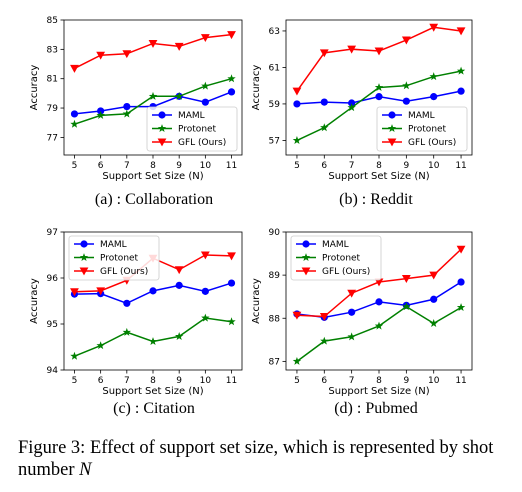 The width and height of the screenshot is (522, 492). I want to click on y-tick-label: 85, so click(52, 21).